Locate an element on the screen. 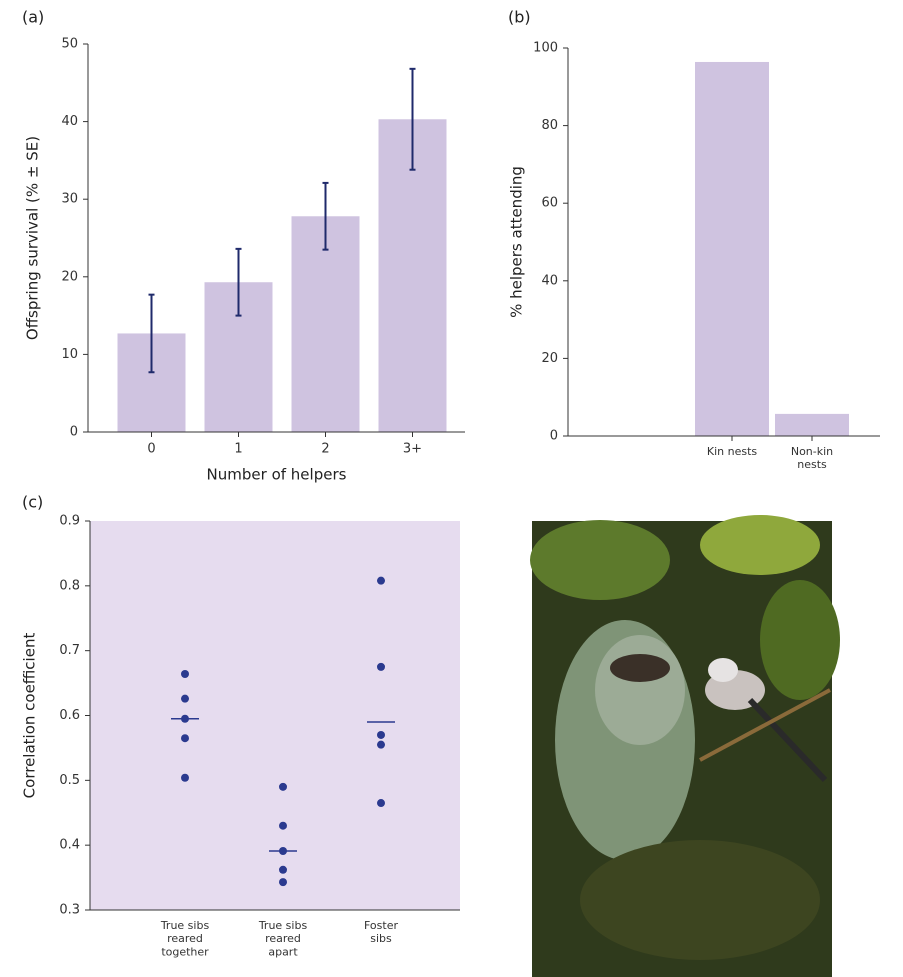 Image resolution: width=903 pixels, height=977 pixels. y-tick-label: 10 is located at coordinates (69, 354).